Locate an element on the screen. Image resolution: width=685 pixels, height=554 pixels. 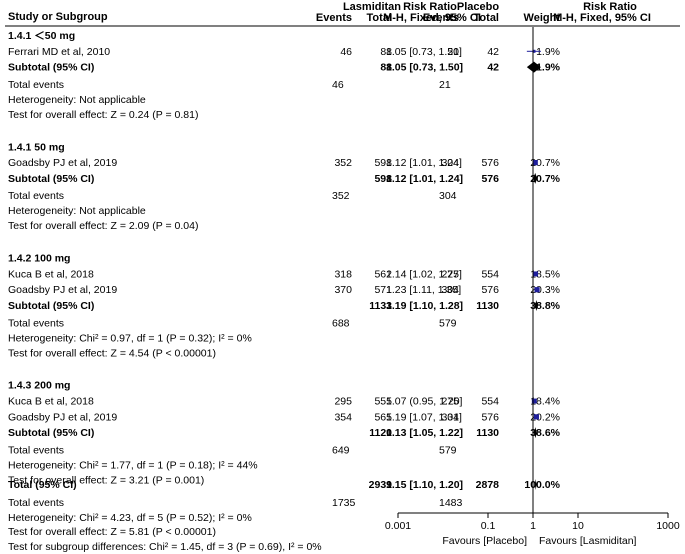
favours-right-label: Favours [Lasmiditan] is located at coordinates (588, 541).